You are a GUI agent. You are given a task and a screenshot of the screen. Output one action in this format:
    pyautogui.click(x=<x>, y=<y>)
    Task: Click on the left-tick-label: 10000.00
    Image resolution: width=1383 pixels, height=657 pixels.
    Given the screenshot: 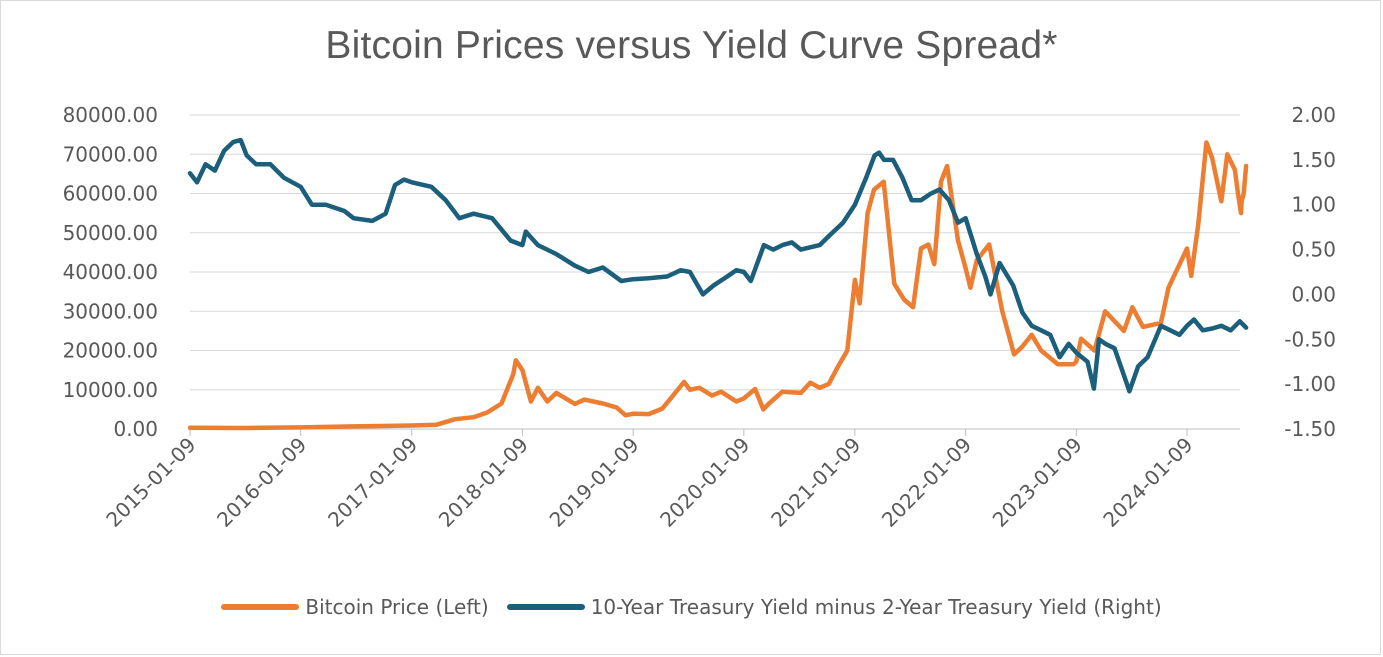 What is the action you would take?
    pyautogui.click(x=110, y=390)
    